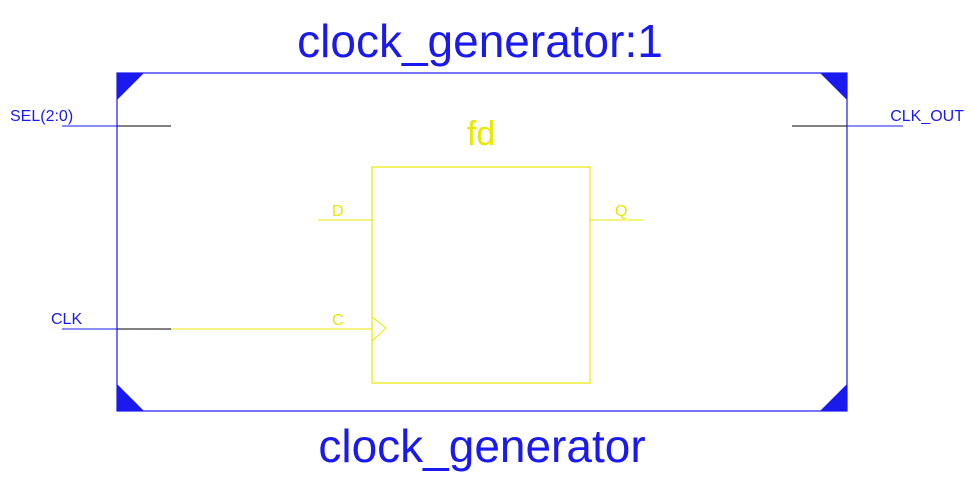 The image size is (972, 483). I want to click on clock-edge-marker, so click(379, 329).